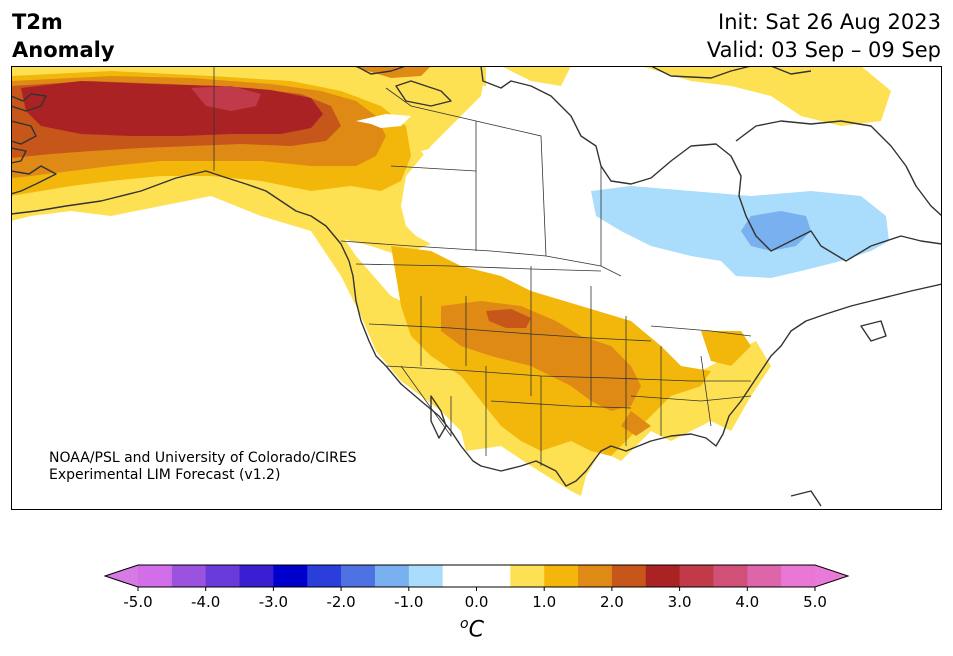 The width and height of the screenshot is (953, 656). What do you see at coordinates (273, 602) in the screenshot?
I see `colorbar-tick-label: -3.0` at bounding box center [273, 602].